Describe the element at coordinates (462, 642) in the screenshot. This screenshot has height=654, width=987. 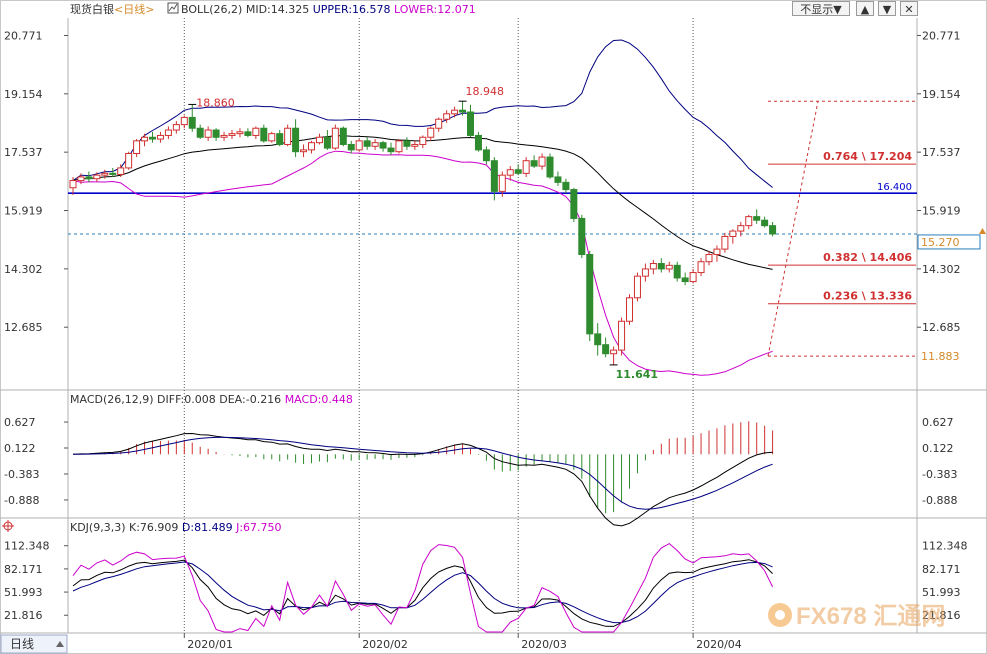
I see `xaxis: 2020/01 2020/02 2020/03 2020/04` at that location.